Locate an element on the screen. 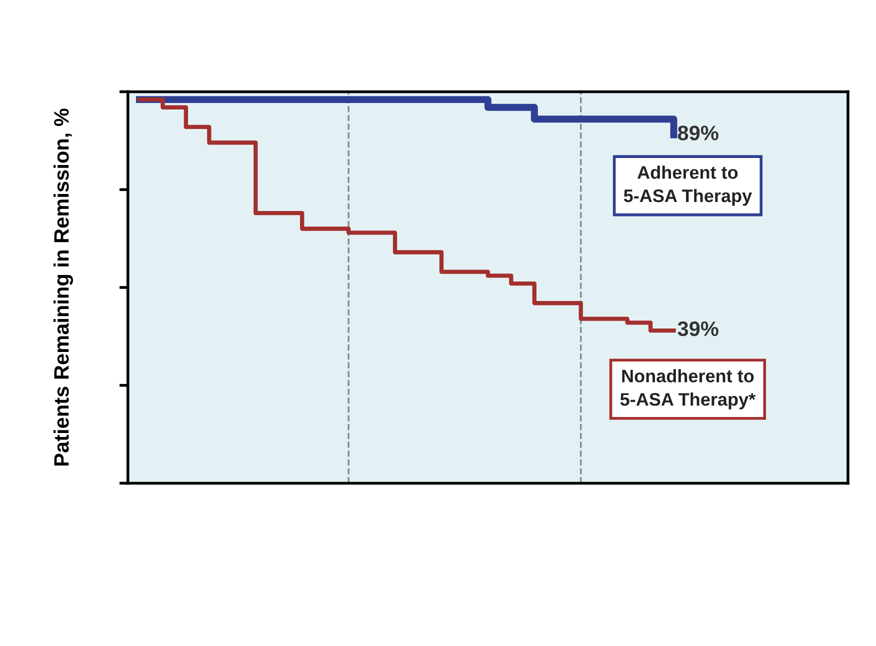 This screenshot has height=646, width=876. text: Adherent to 5-ASA Therapy is located at coordinates (688, 186).